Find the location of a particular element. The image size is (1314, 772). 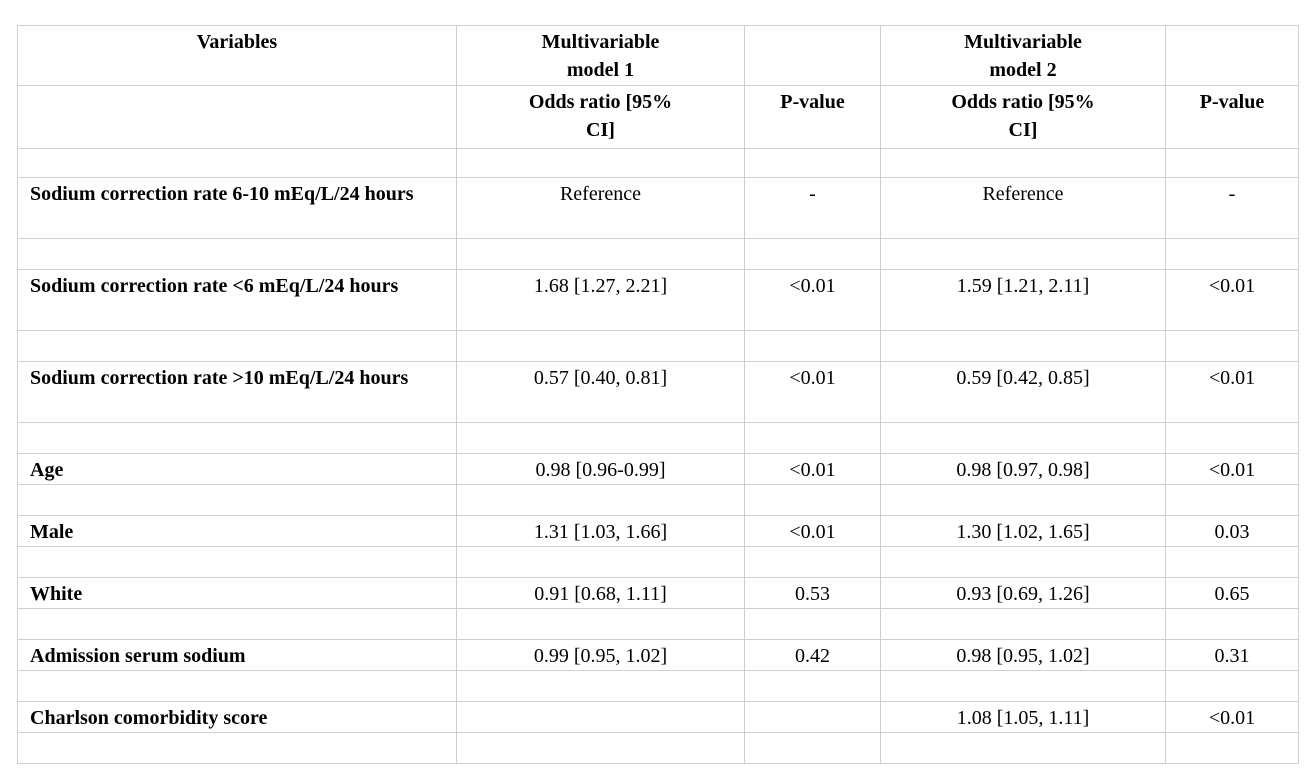

odds-cell: 1.08 [1.05, 1.11] is located at coordinates (1023, 717).